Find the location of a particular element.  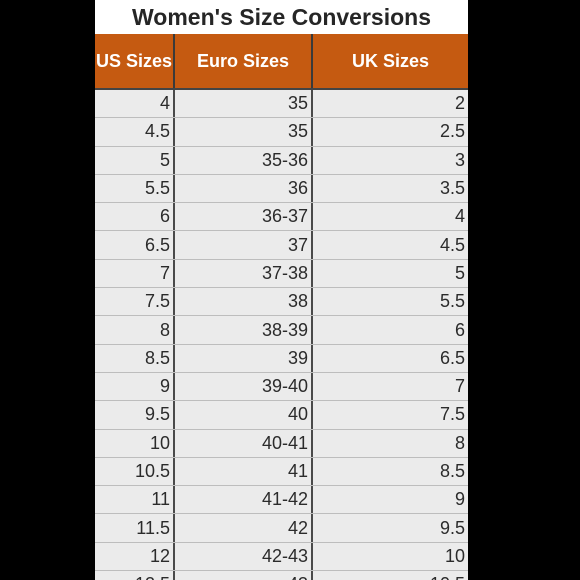

table-row: 6 36-37 4 is located at coordinates (281, 217).